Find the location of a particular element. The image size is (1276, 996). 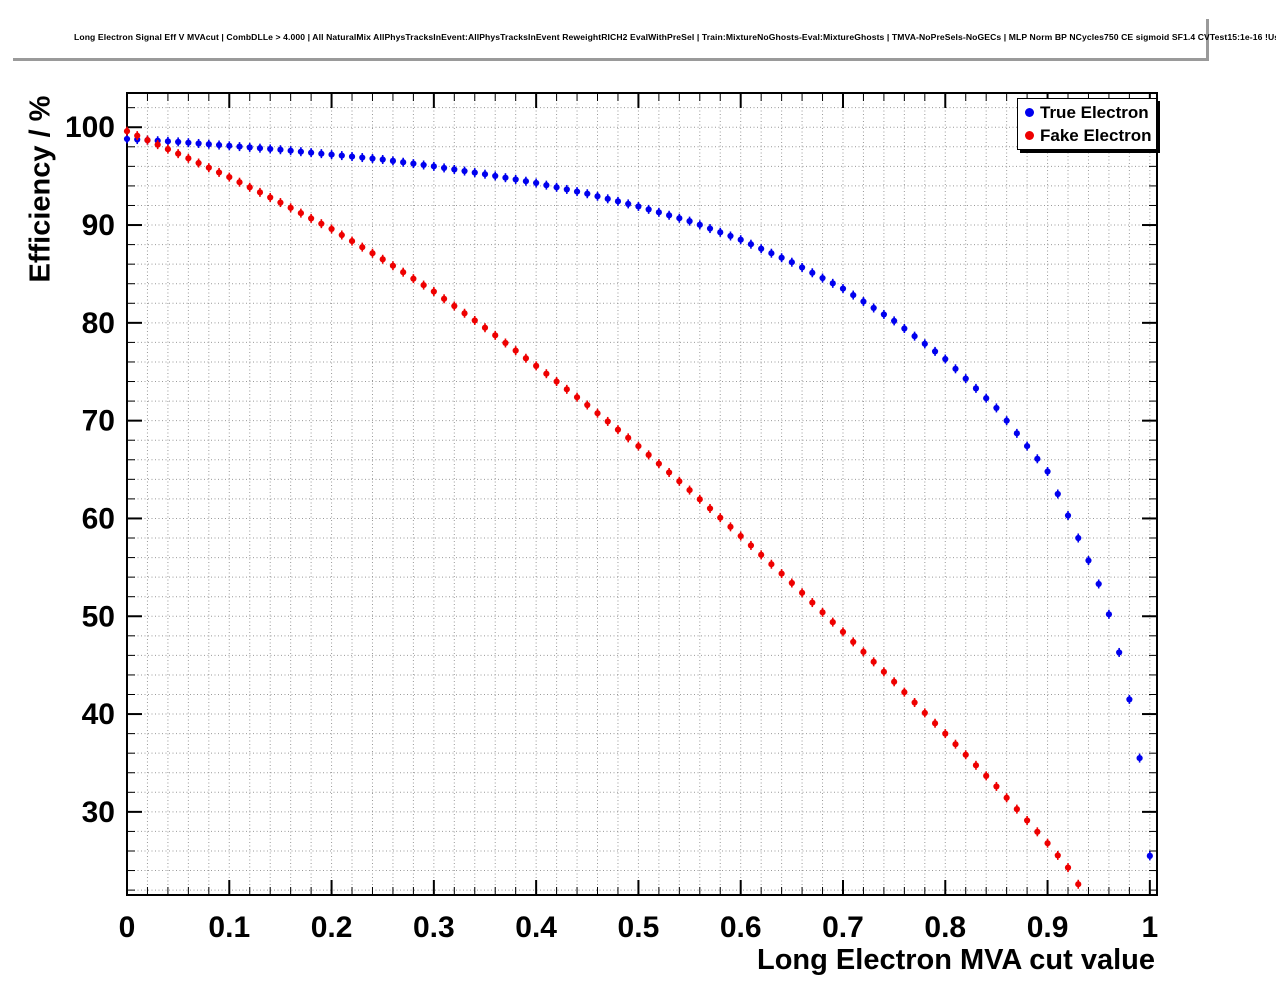

svg-text: 0.7 is located at coordinates (843, 927).